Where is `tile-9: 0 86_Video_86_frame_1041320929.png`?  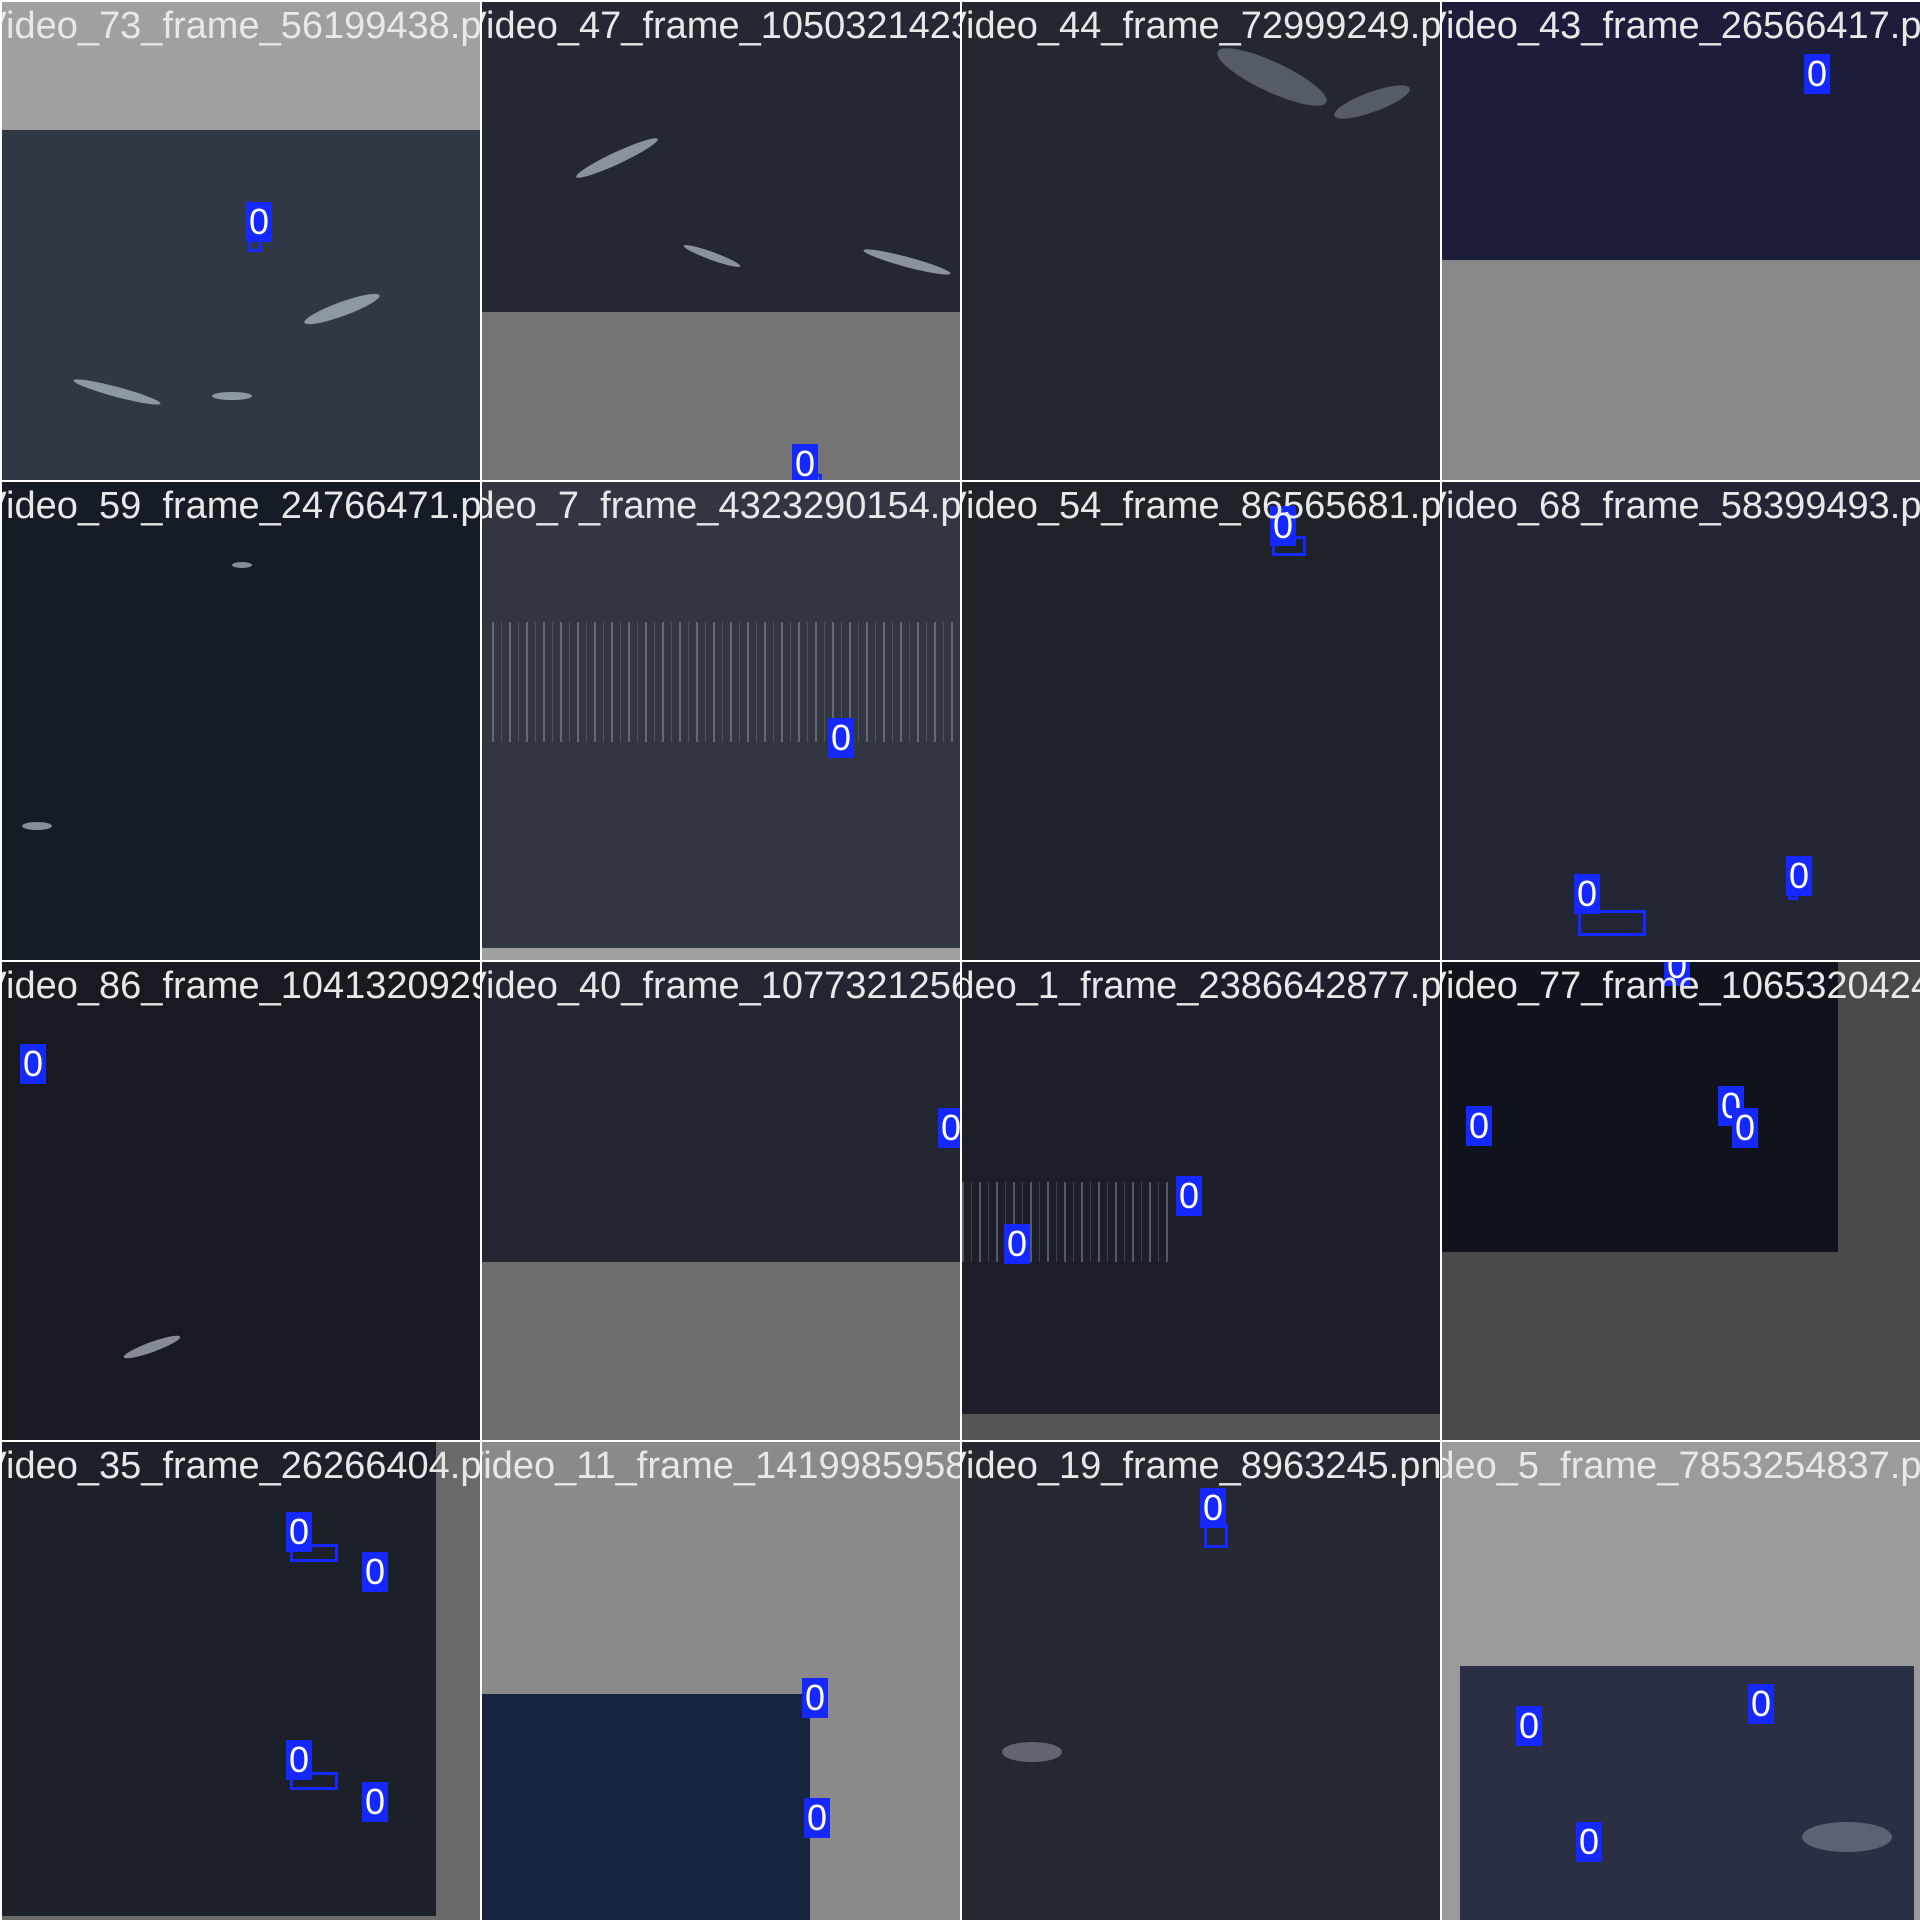 tile-9: 0 86_Video_86_frame_1041320929.png is located at coordinates (241, 1201).